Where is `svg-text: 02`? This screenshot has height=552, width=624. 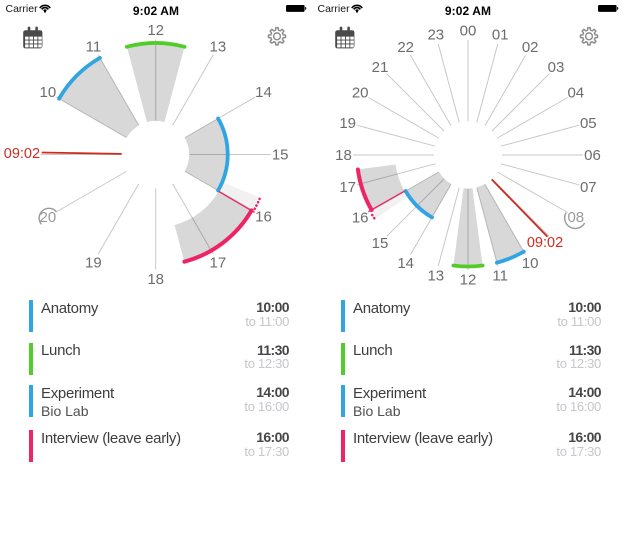
svg-text: 02 is located at coordinates (530, 47).